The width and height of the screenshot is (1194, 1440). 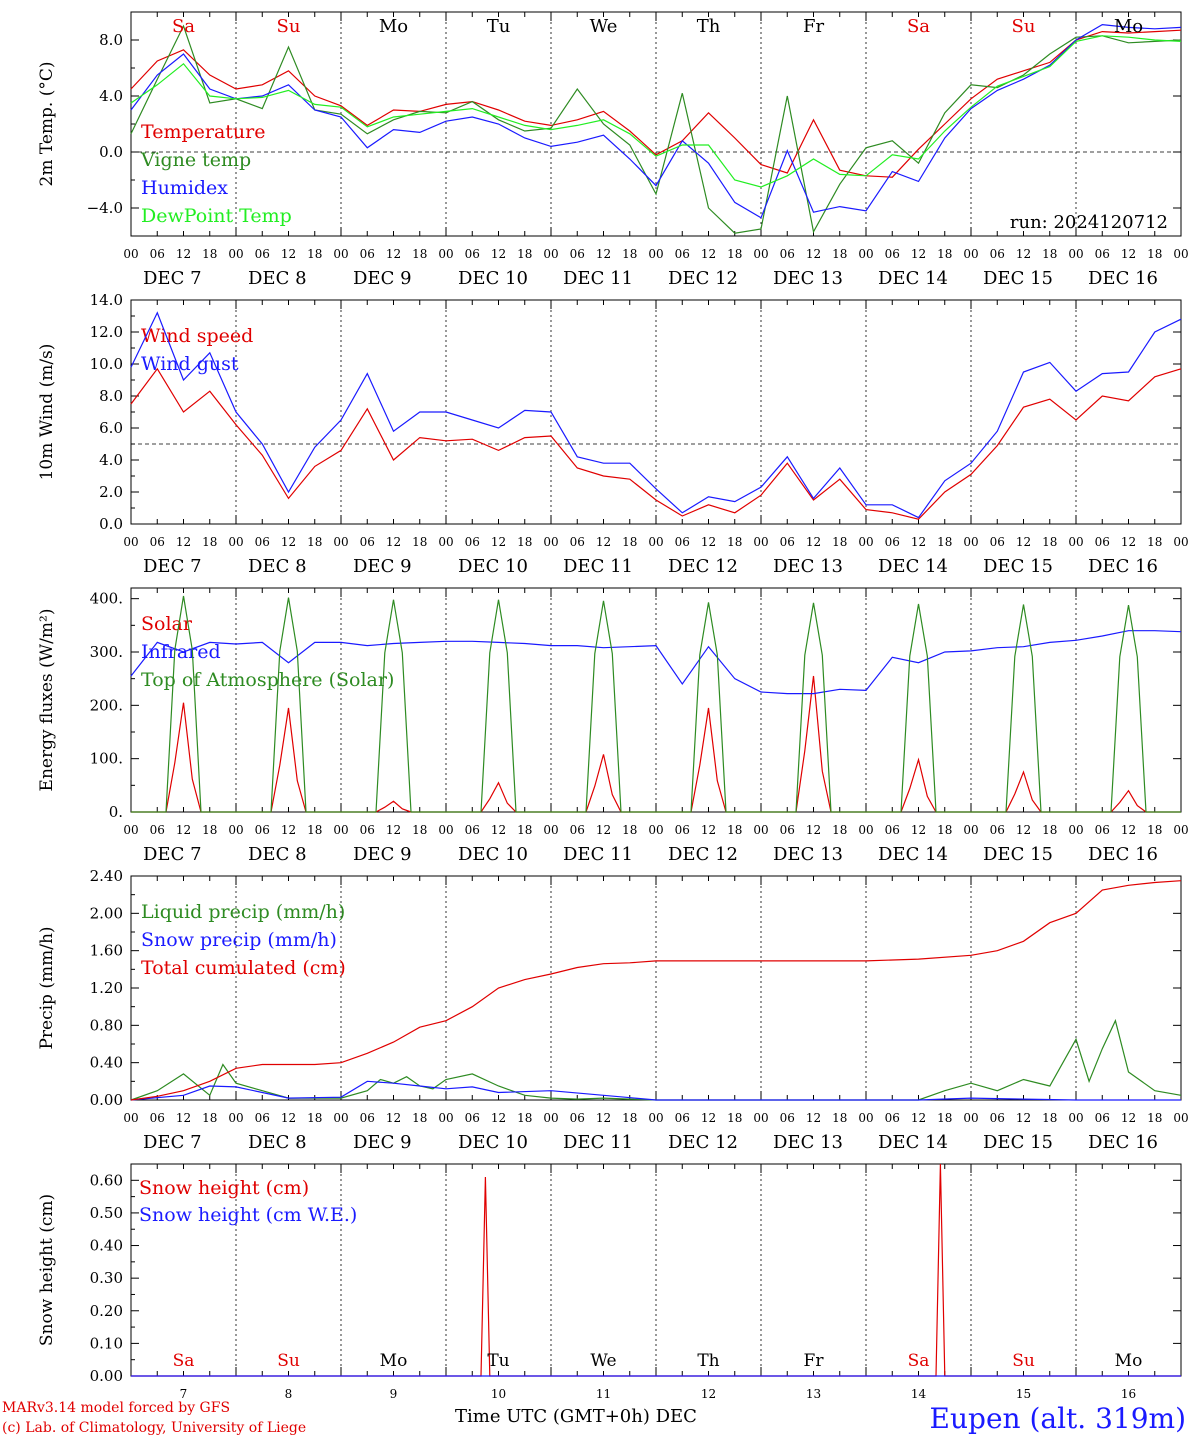 I want to click on date-label: DEC 11, so click(x=598, y=566).